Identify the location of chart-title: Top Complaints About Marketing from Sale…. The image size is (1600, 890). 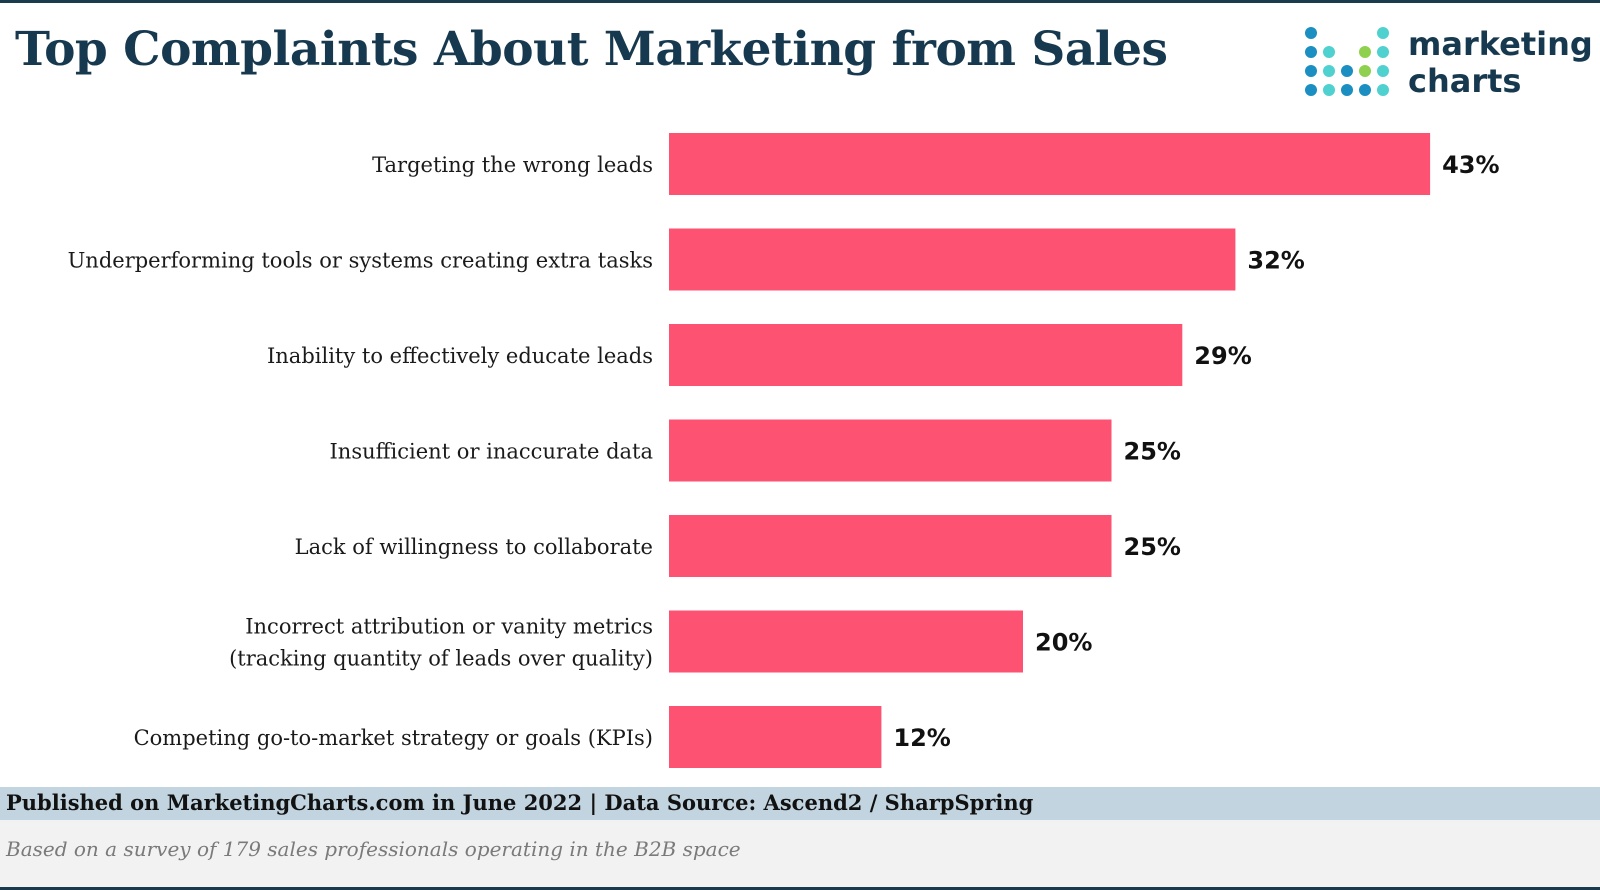
(591, 49).